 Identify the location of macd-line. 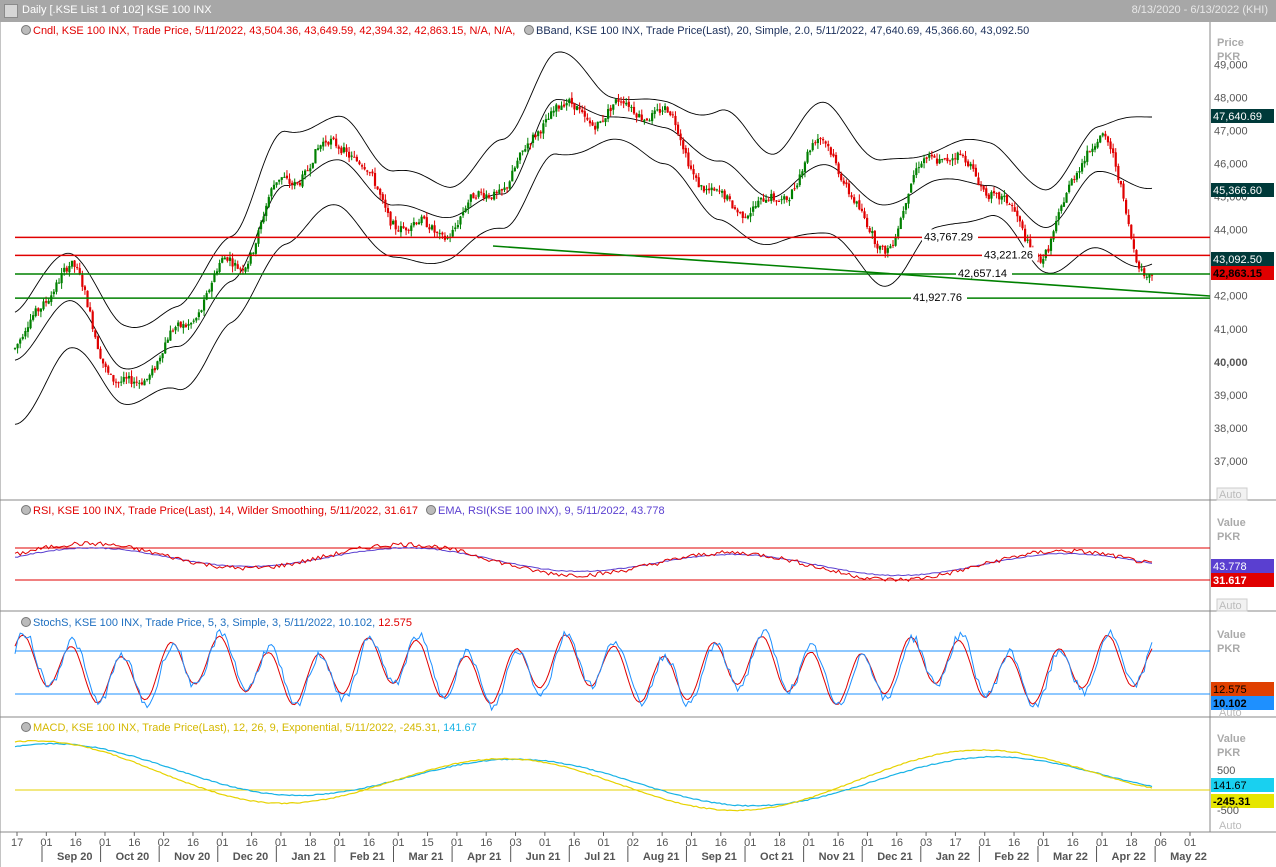
(583, 776).